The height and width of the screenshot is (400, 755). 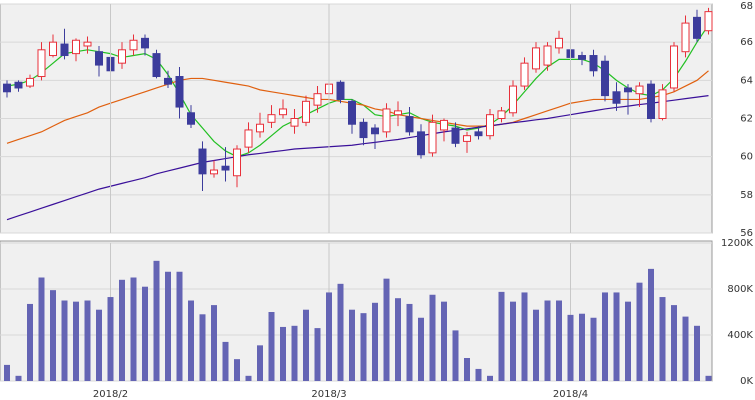 I want to click on y-tick-label: 800K, so click(x=740, y=289).